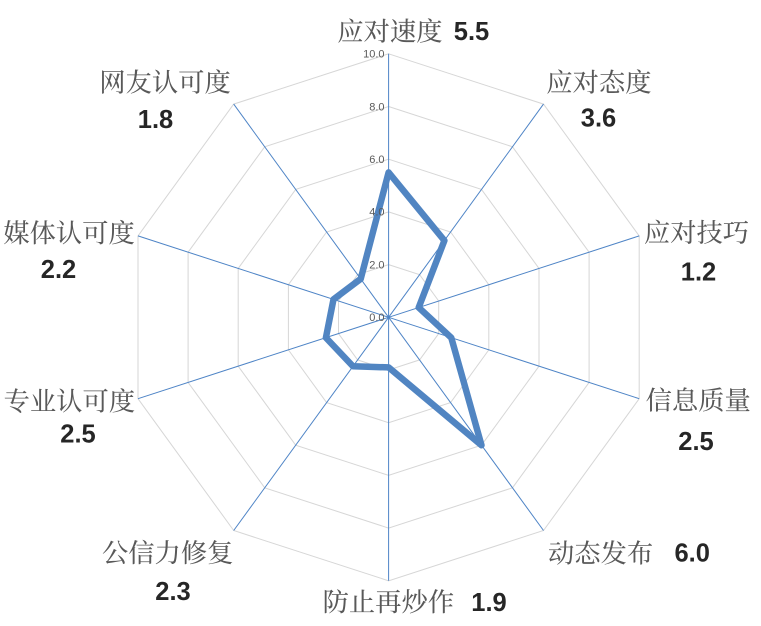 This screenshot has width=761, height=626. I want to click on svg-text: 2.2, so click(58, 270).